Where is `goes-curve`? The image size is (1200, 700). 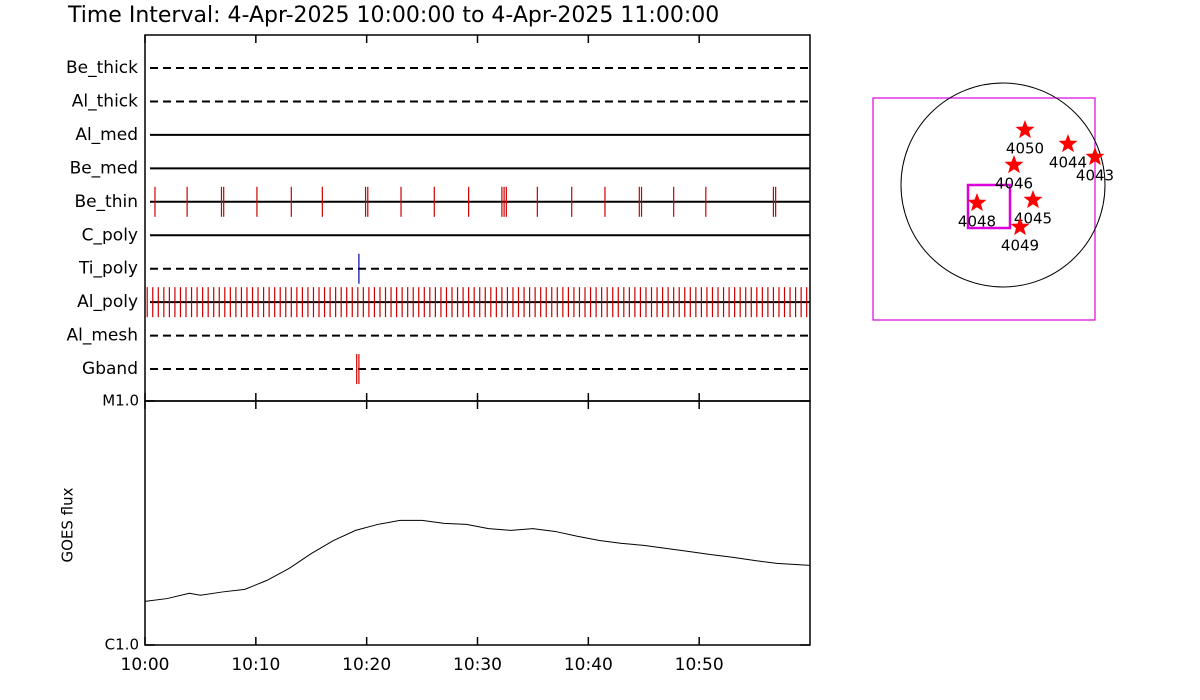 goes-curve is located at coordinates (477, 560).